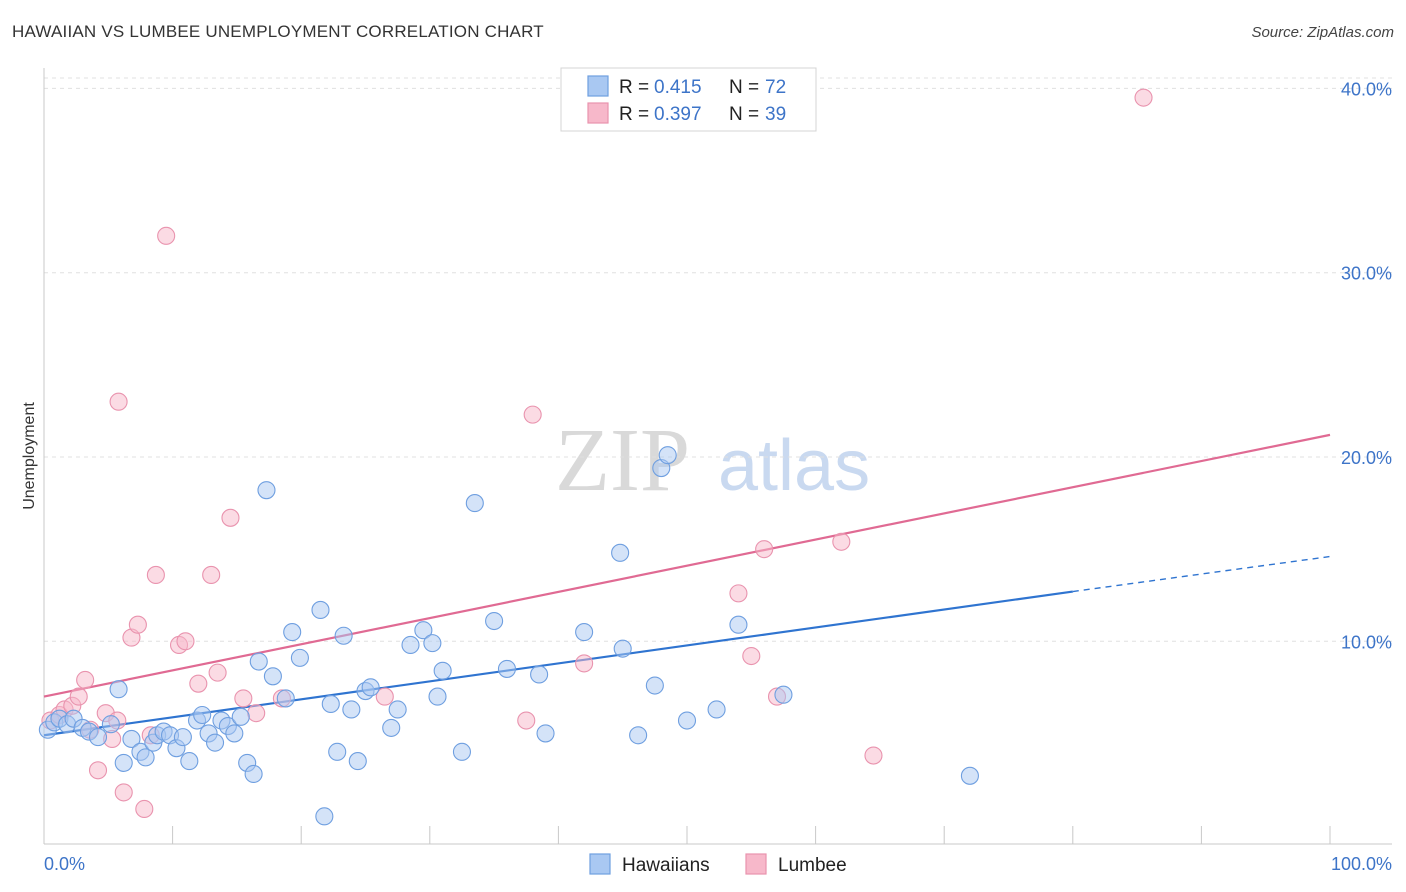 The width and height of the screenshot is (1406, 892). What do you see at coordinates (1366, 274) in the screenshot?
I see `y-tick-label: 30.0%` at bounding box center [1366, 274].